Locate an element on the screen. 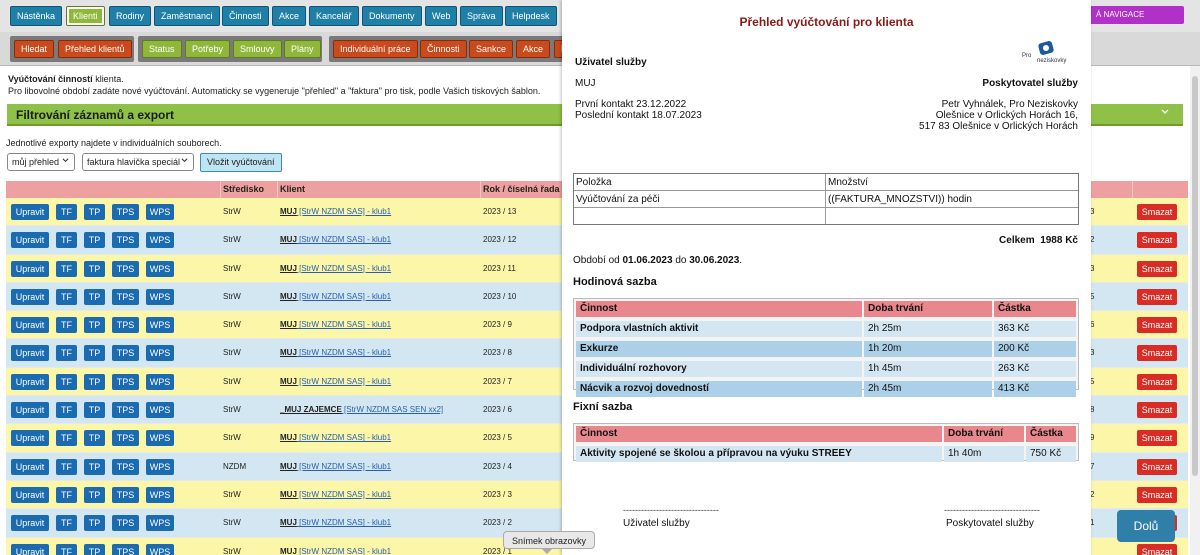 The image size is (1200, 555). client-overview-button: Přehled klientů is located at coordinates (95, 49).